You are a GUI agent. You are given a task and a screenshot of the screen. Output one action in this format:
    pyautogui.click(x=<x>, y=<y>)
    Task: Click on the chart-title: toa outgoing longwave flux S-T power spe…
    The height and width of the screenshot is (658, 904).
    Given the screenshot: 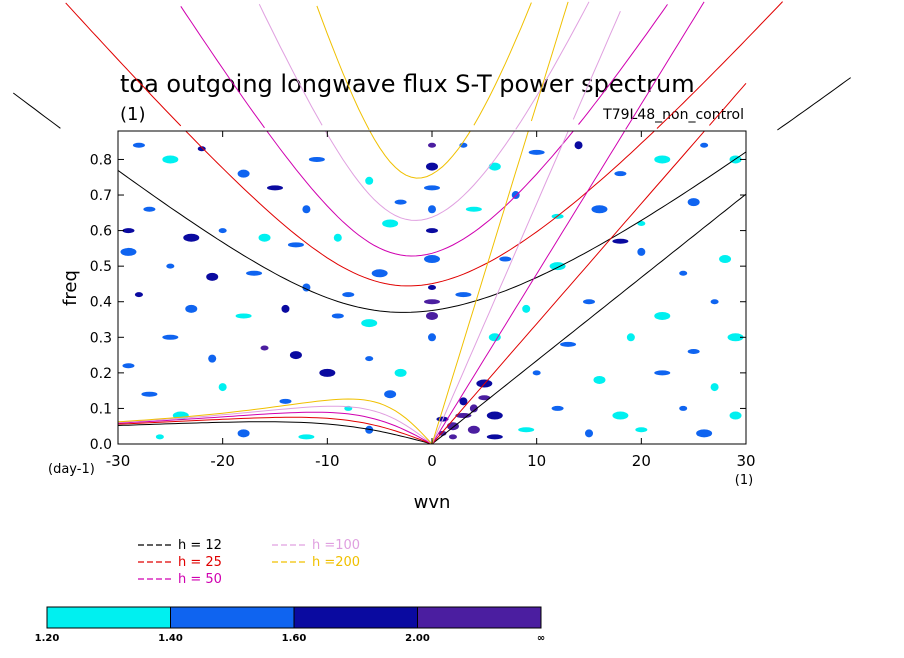 What is the action you would take?
    pyautogui.click(x=407, y=84)
    